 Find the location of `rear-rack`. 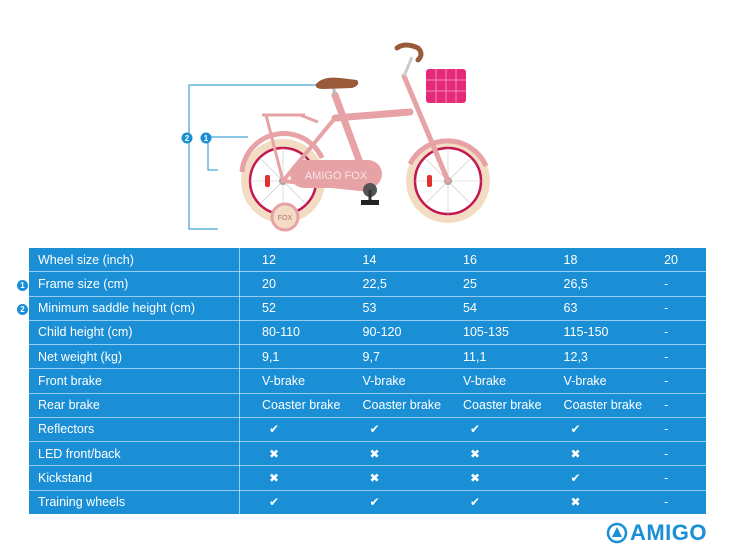

rear-rack is located at coordinates (290, 147).